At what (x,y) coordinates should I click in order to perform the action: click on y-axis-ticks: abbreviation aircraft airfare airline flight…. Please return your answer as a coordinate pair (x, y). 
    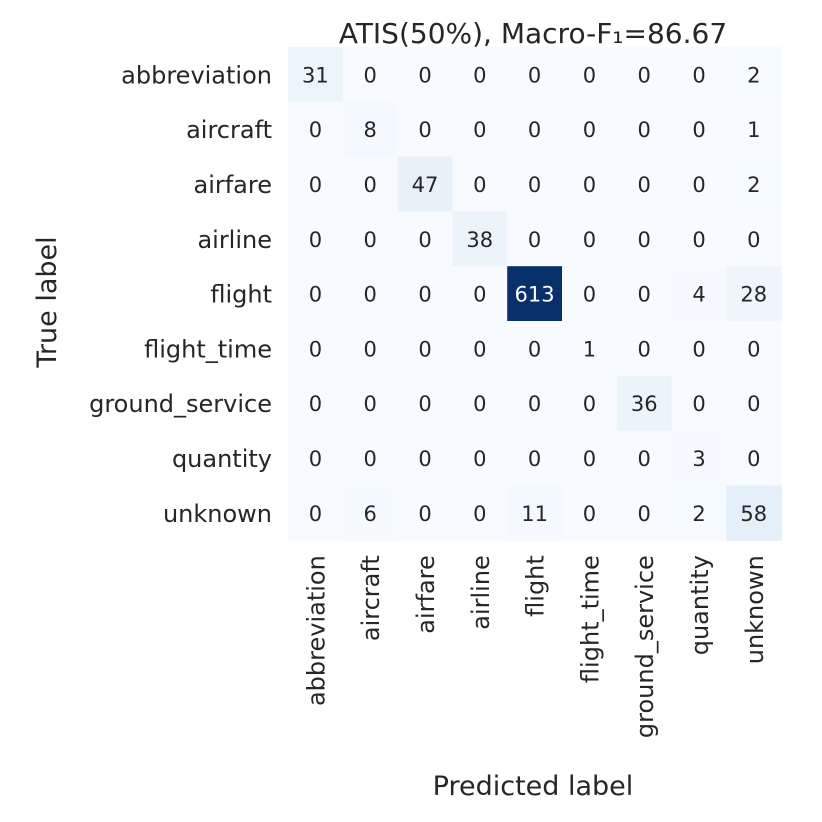
    Looking at the image, I should click on (180, 294).